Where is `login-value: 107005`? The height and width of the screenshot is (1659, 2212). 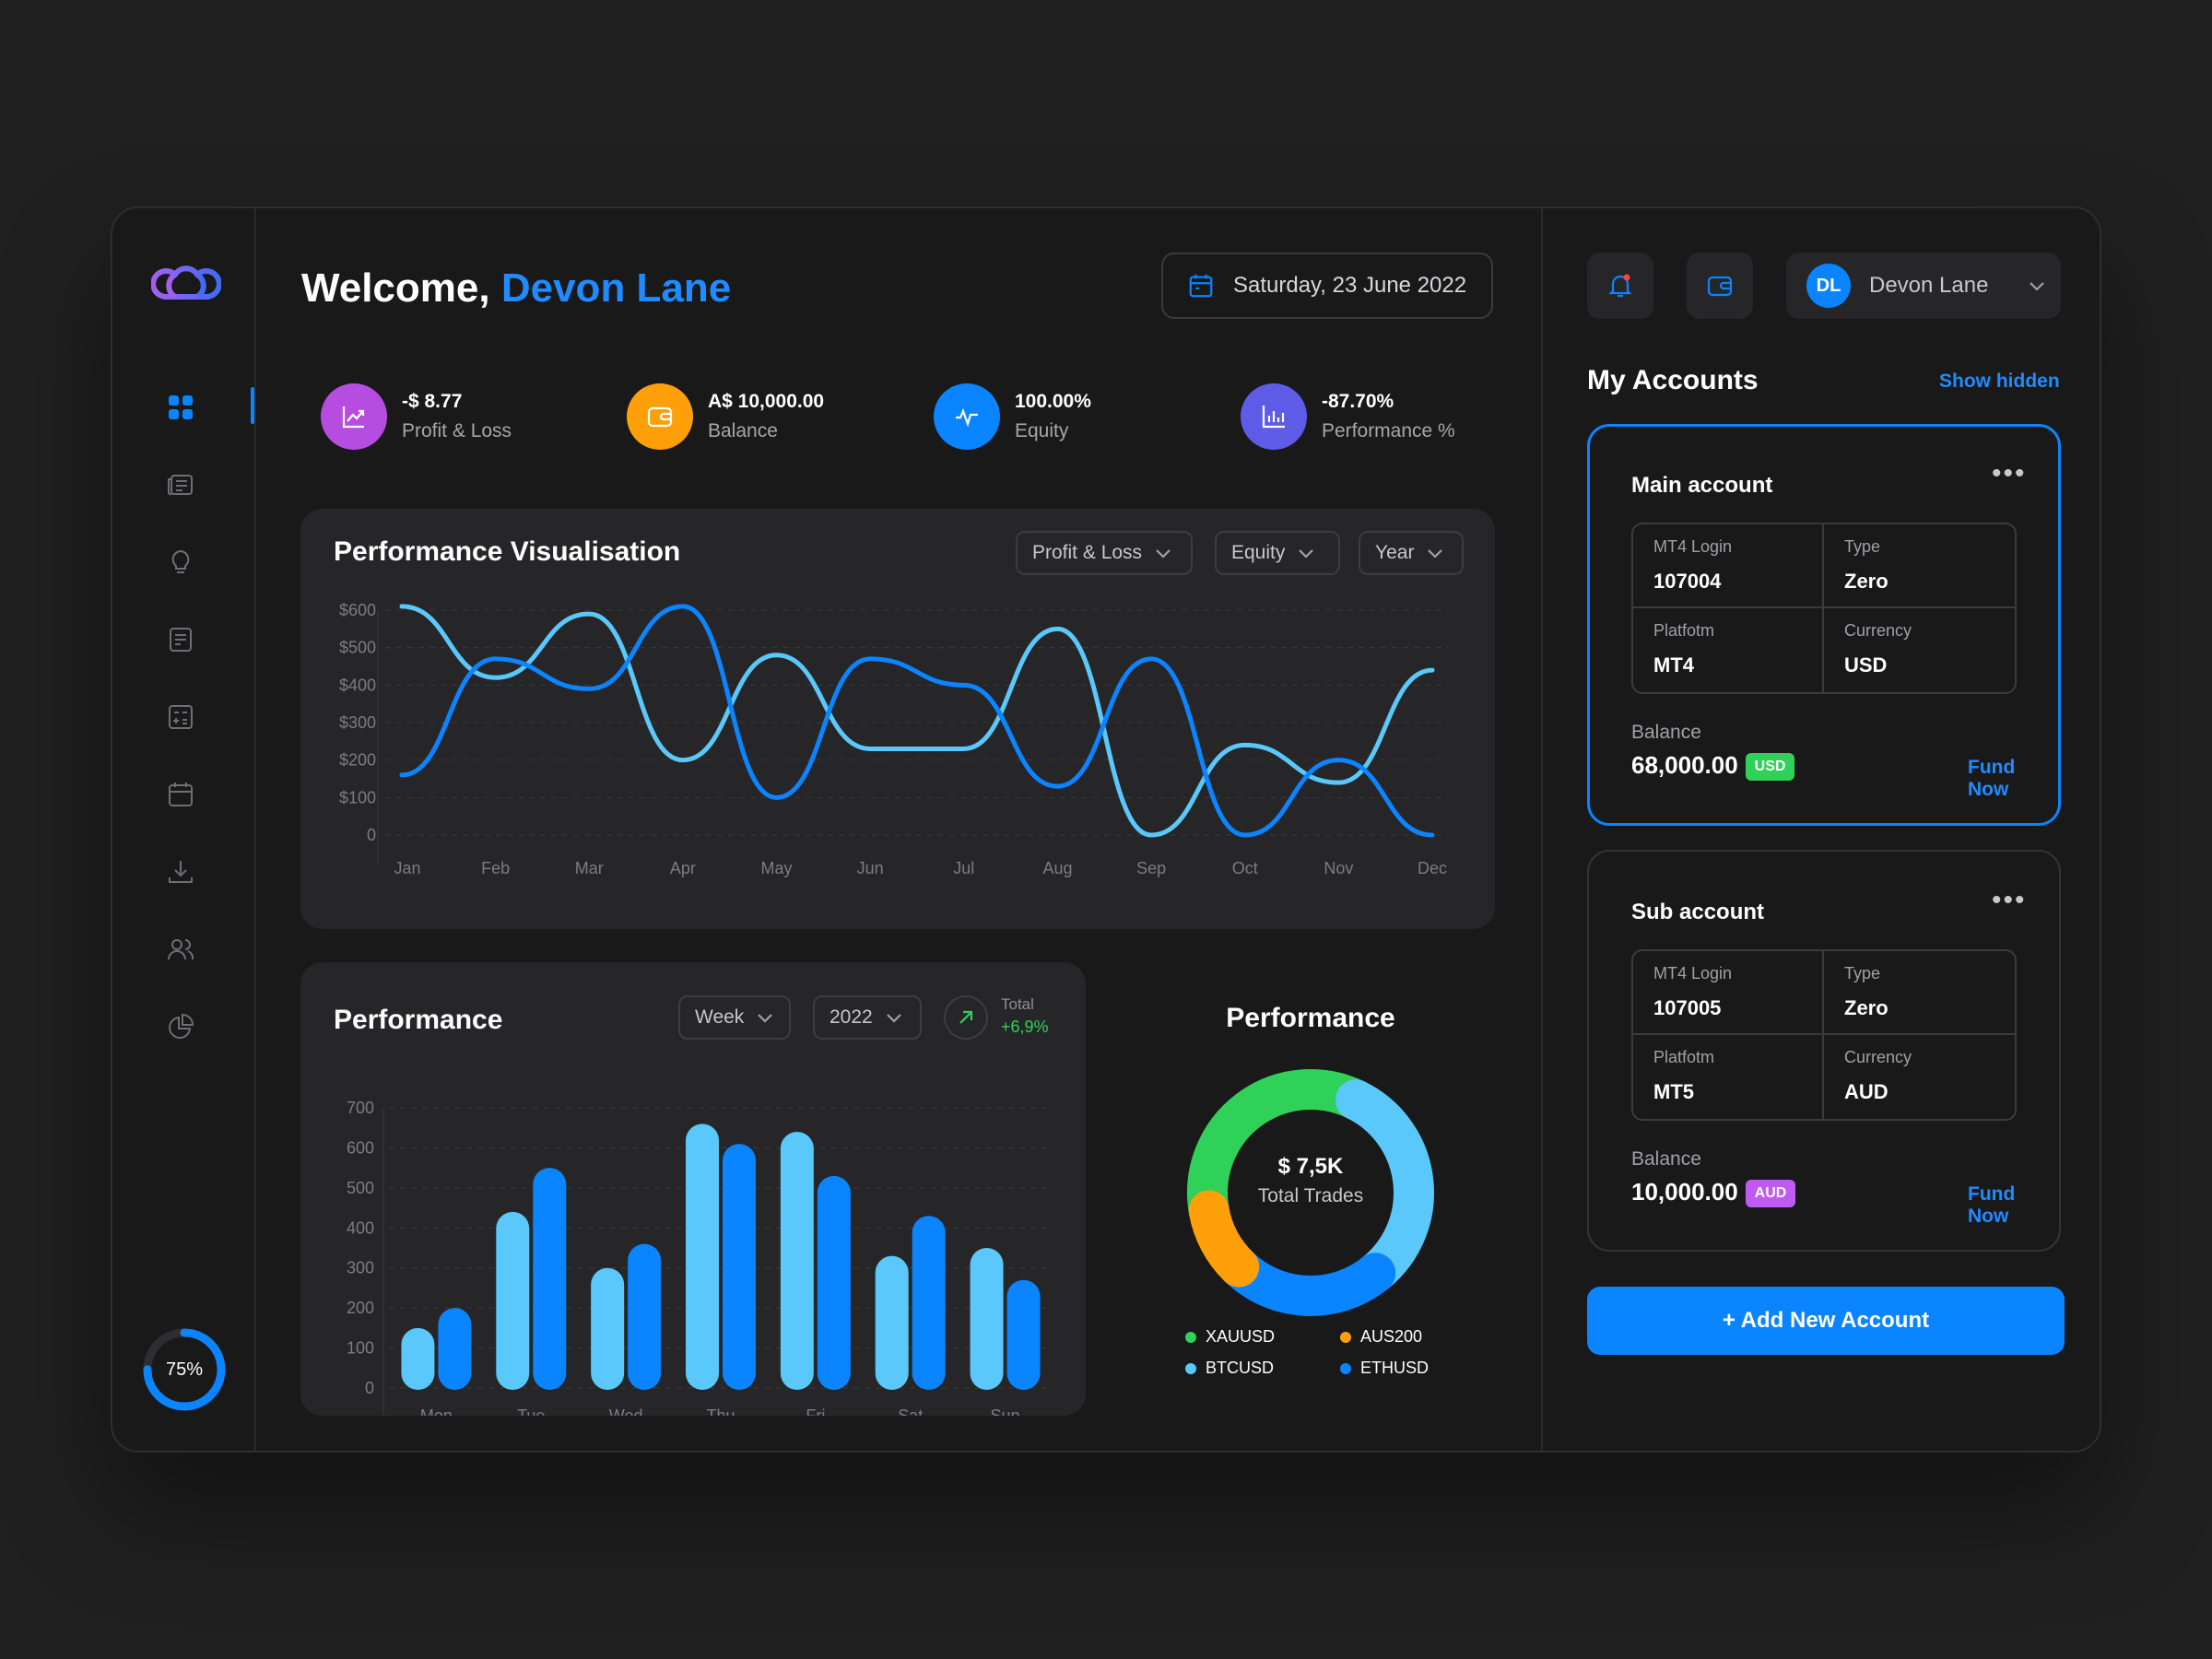 login-value: 107005 is located at coordinates (1687, 1007).